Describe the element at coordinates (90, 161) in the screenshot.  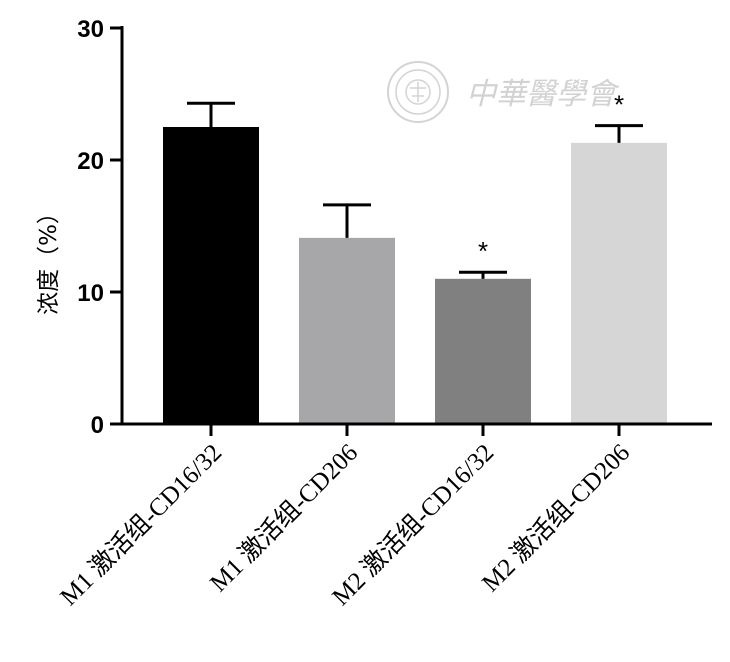
I see `y-tick-label-3: 20` at that location.